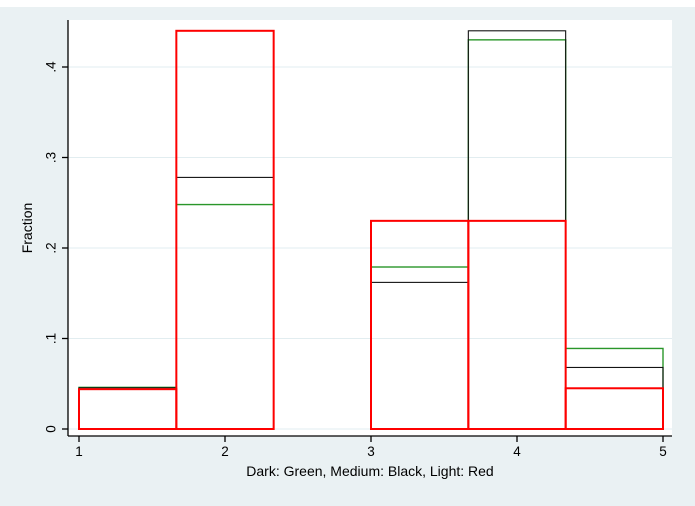 This screenshot has height=506, width=695. I want to click on x-tick-label: 2, so click(225, 451).